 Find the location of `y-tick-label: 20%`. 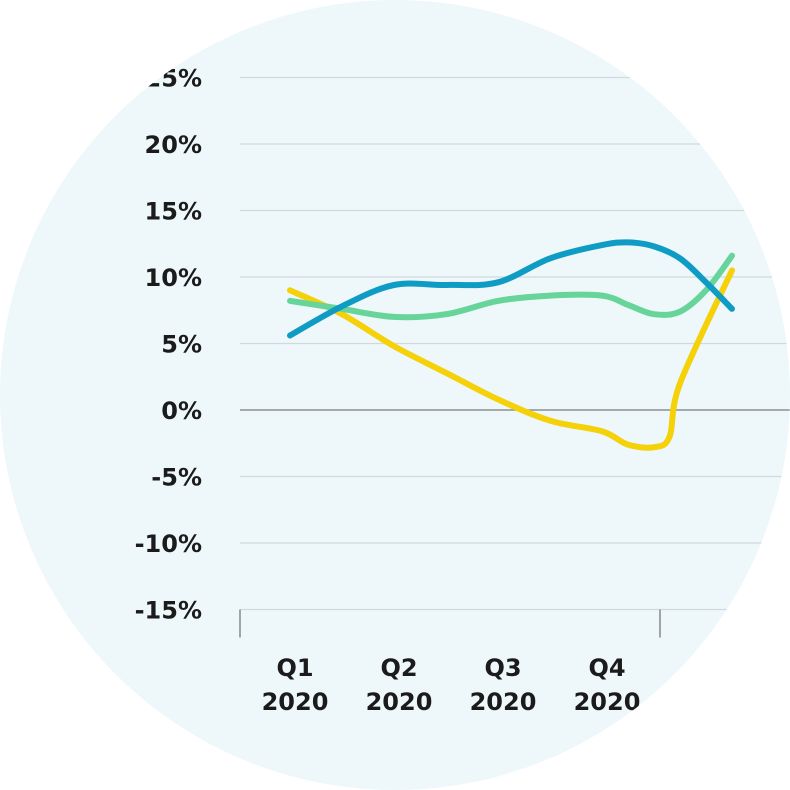

y-tick-label: 20% is located at coordinates (173, 145).